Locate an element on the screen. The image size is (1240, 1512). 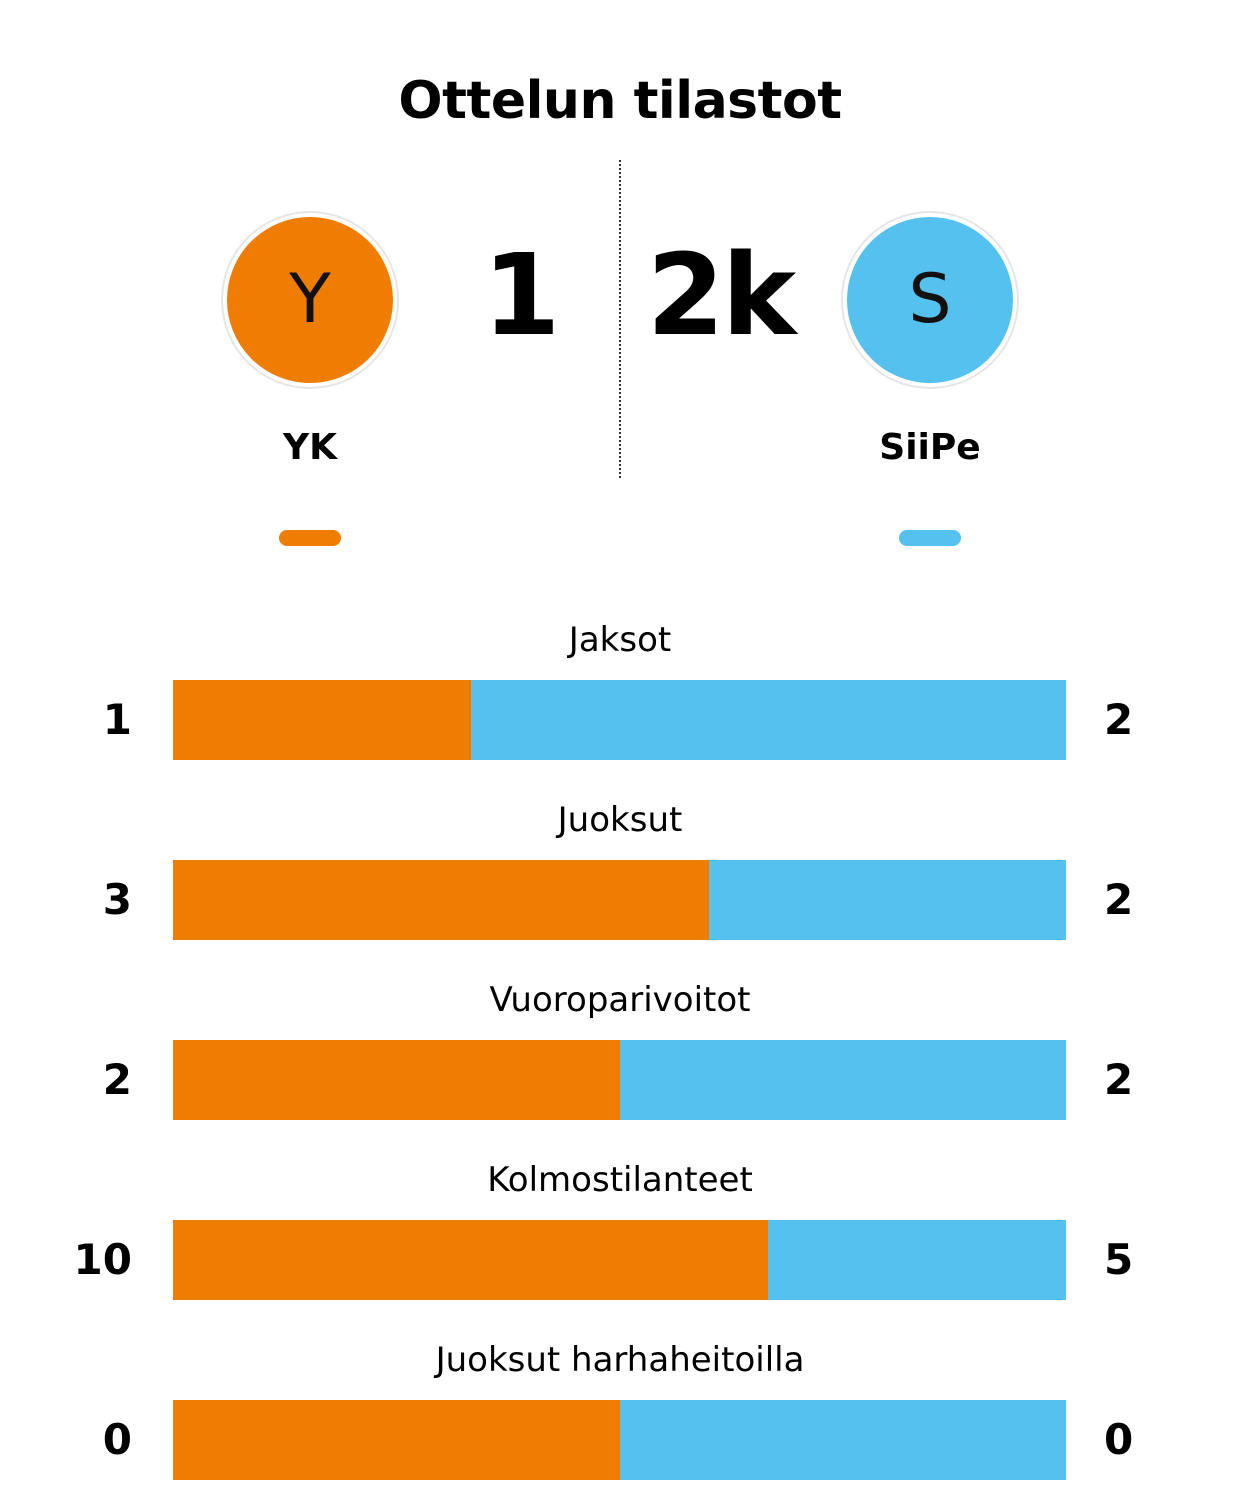
stat-row: Juoksut 3 2 is located at coordinates (620, 882).